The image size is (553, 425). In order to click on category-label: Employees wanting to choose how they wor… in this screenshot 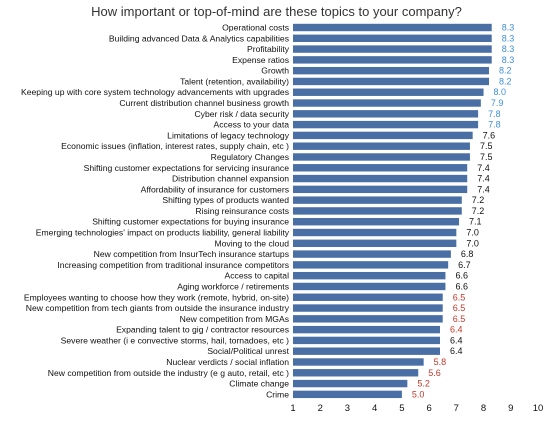, I will do `click(156, 297)`.